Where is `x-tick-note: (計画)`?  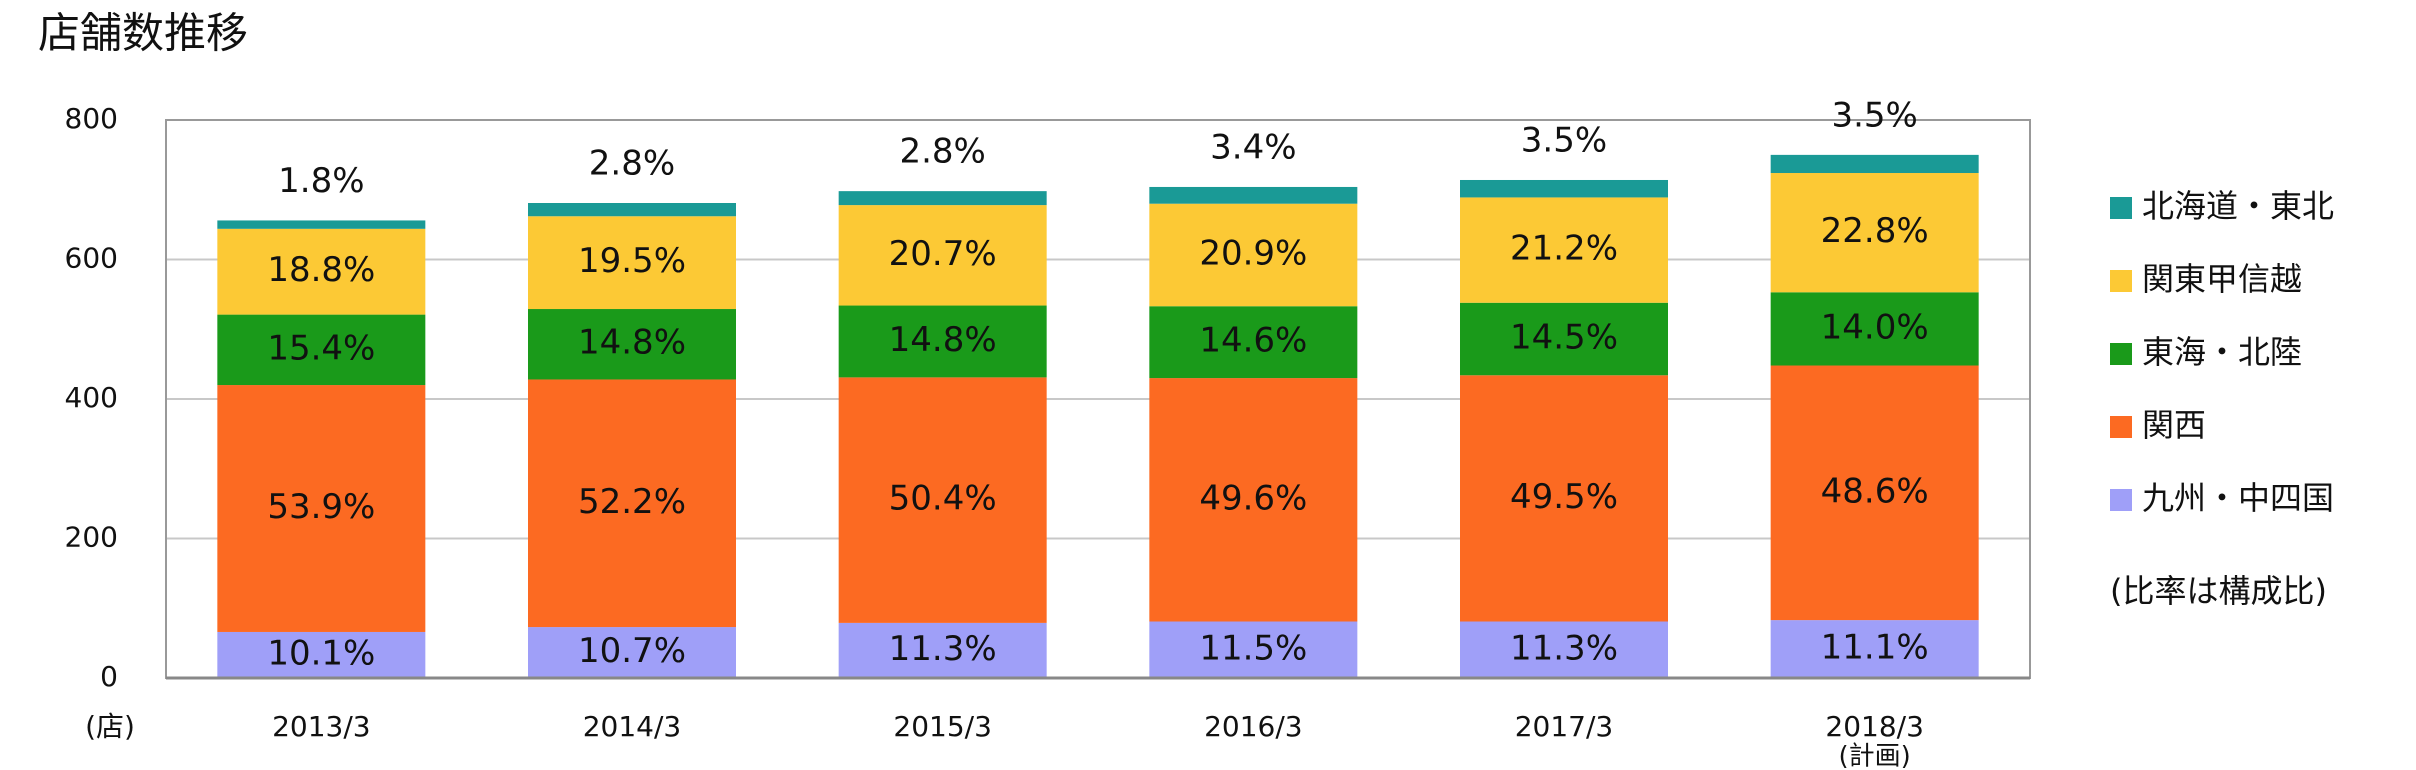 x-tick-note: (計画) is located at coordinates (1875, 756).